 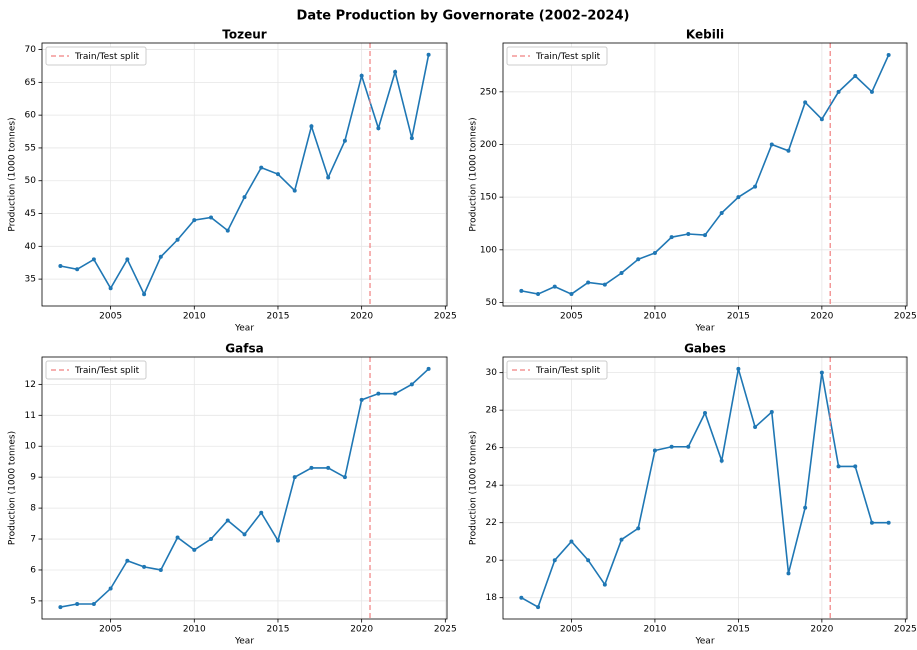 What do you see at coordinates (492, 448) in the screenshot?
I see `y-tick-label: 26` at bounding box center [492, 448].